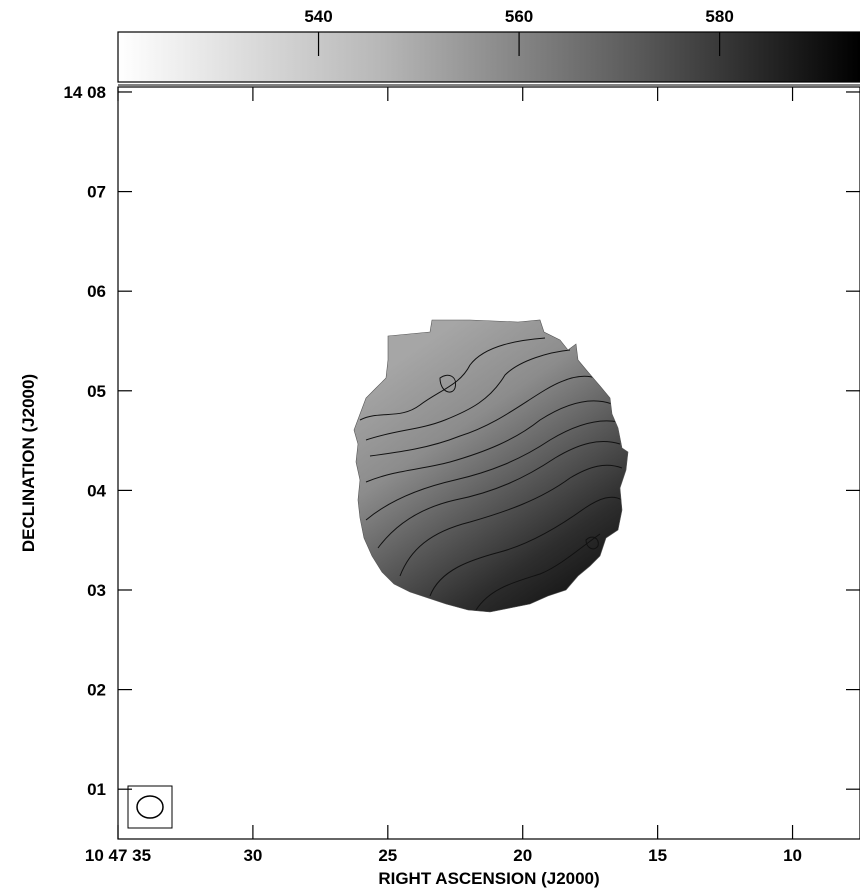  I want to click on velocity-disk, so click(491, 466).